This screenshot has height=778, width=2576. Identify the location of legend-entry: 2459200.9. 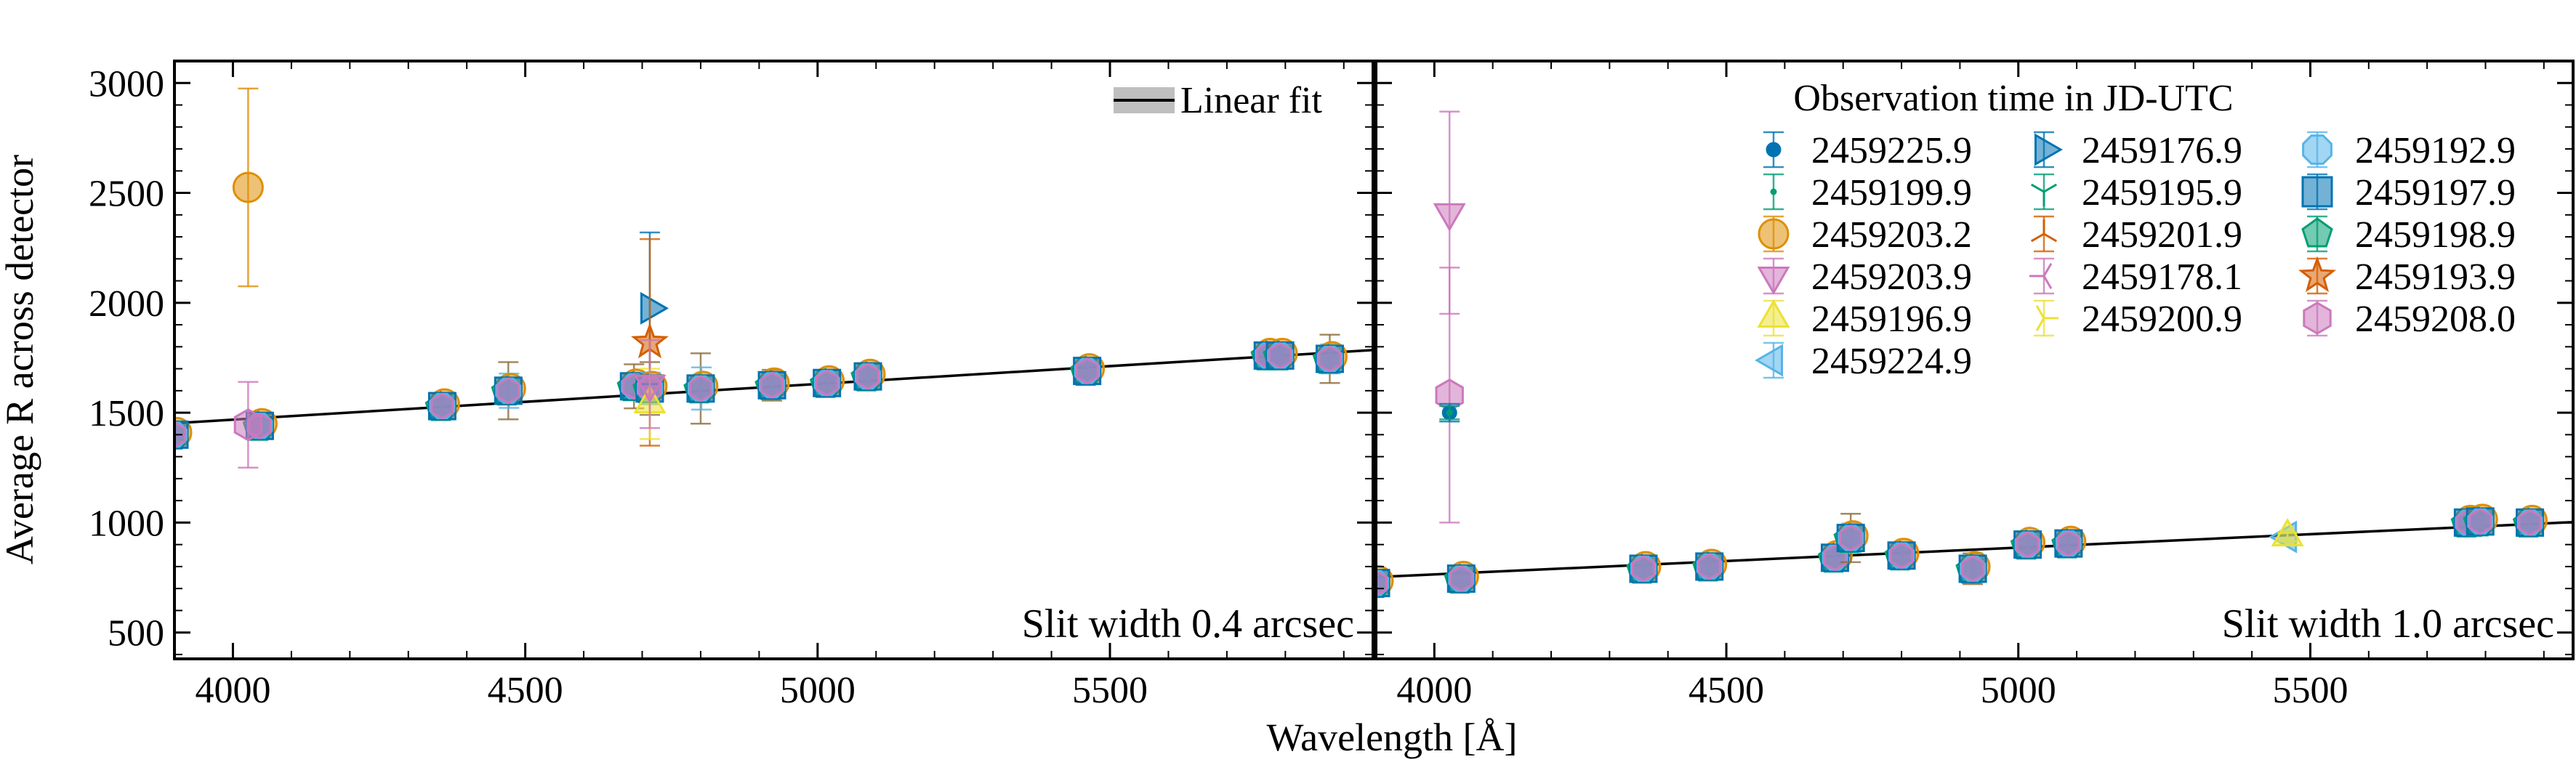
(2138, 319).